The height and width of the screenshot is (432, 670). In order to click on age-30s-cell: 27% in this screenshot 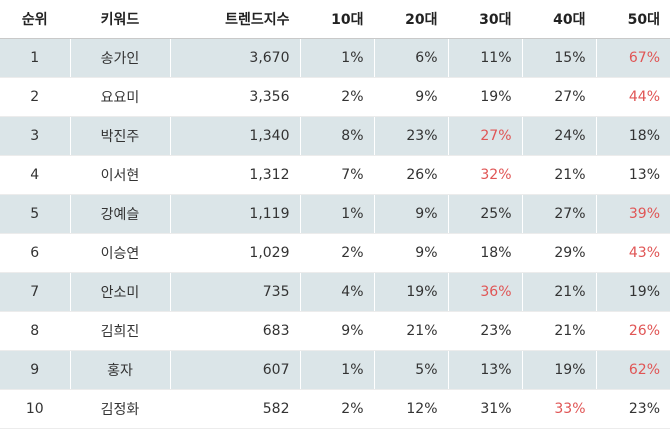, I will do `click(484, 136)`.